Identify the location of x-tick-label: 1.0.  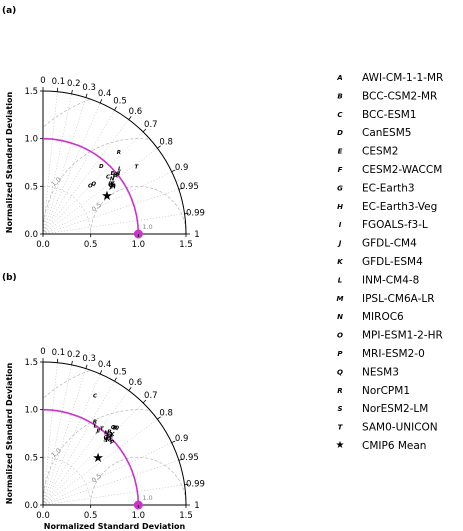
(139, 516).